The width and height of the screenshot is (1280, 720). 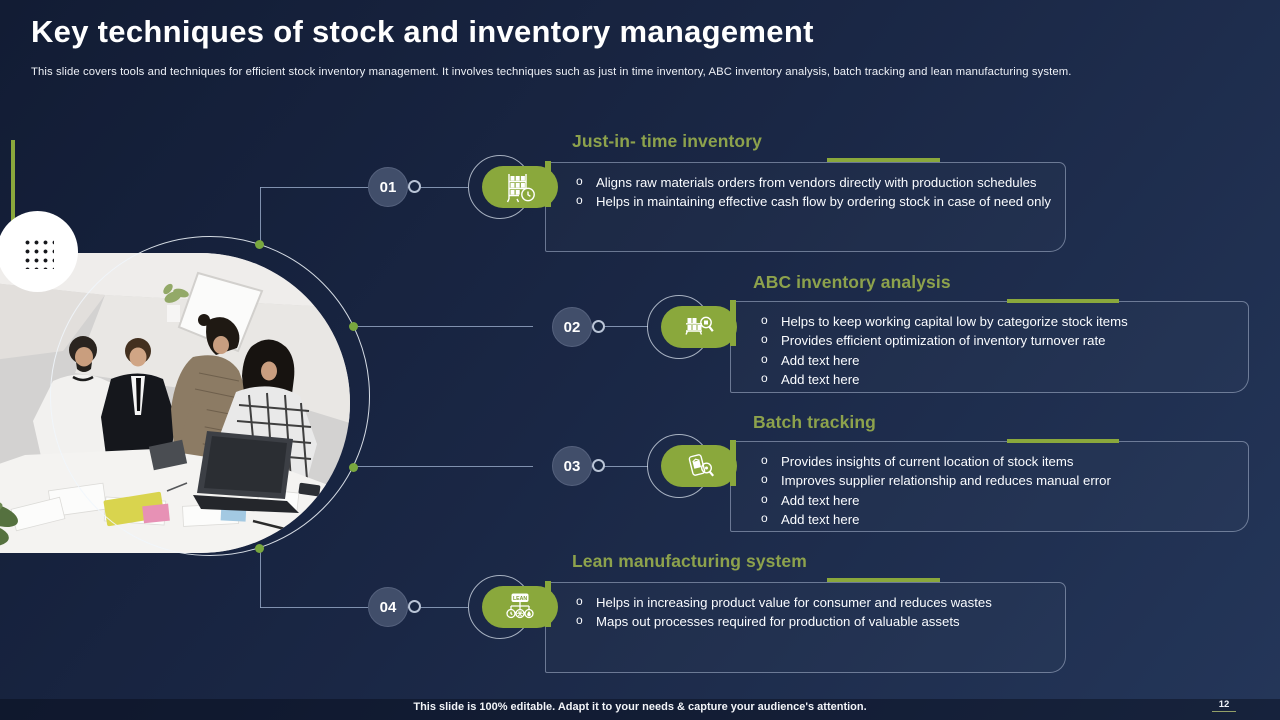 I want to click on lean-label: LEAN, so click(x=520, y=599).